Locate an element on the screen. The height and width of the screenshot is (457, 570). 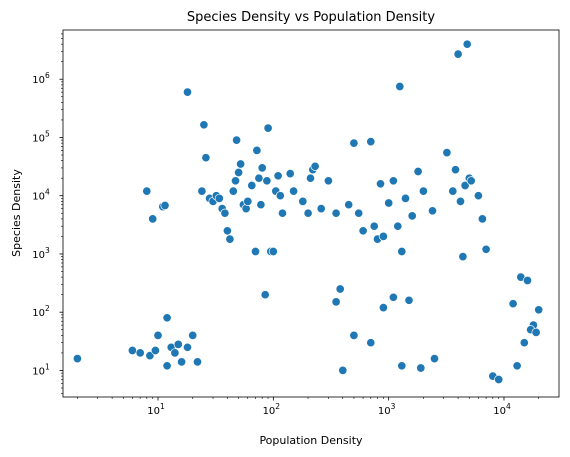
y-tick-label: 10⁶ is located at coordinates (41, 78).